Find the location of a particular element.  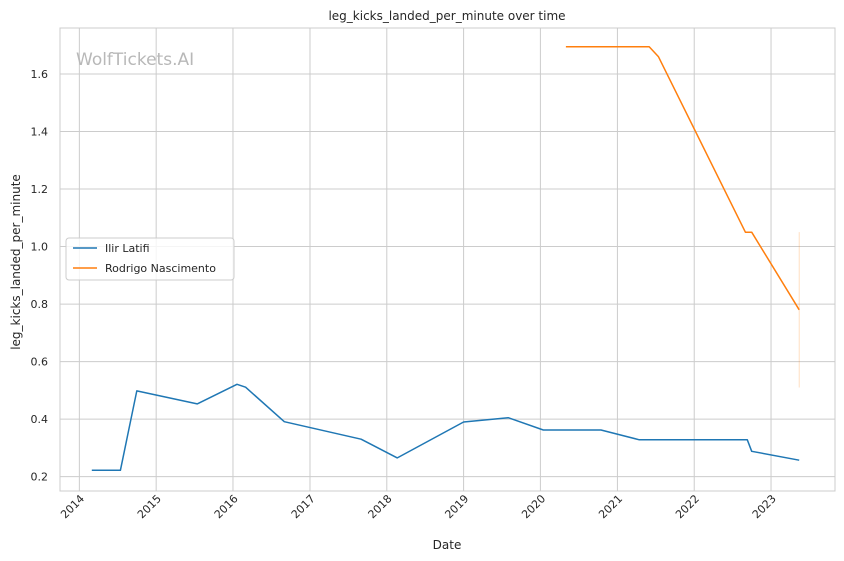

y-tick-label: 1.6 is located at coordinates (40, 74).